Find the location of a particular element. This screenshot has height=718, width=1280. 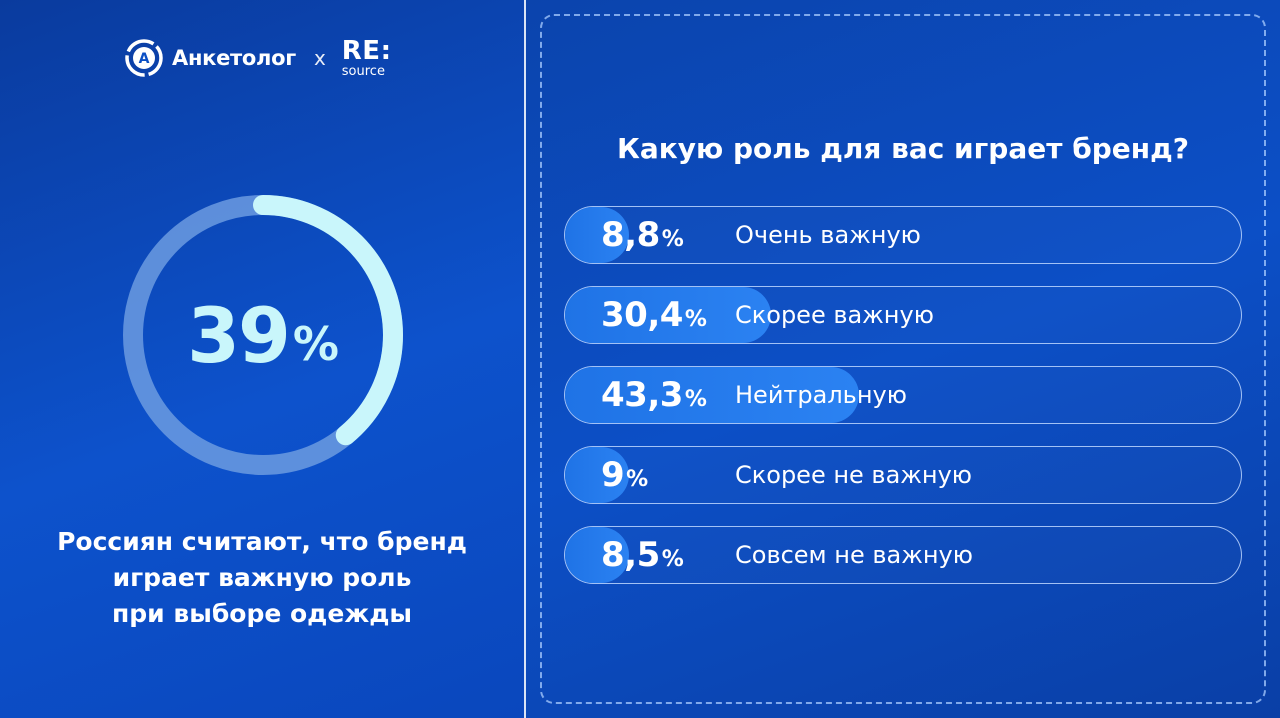

bar-value-label: 43,3% is located at coordinates (654, 395).